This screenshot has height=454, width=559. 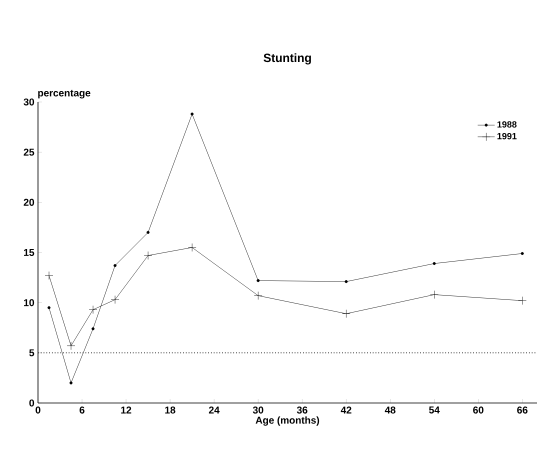 I want to click on x-tick-label: 48, so click(x=390, y=410).